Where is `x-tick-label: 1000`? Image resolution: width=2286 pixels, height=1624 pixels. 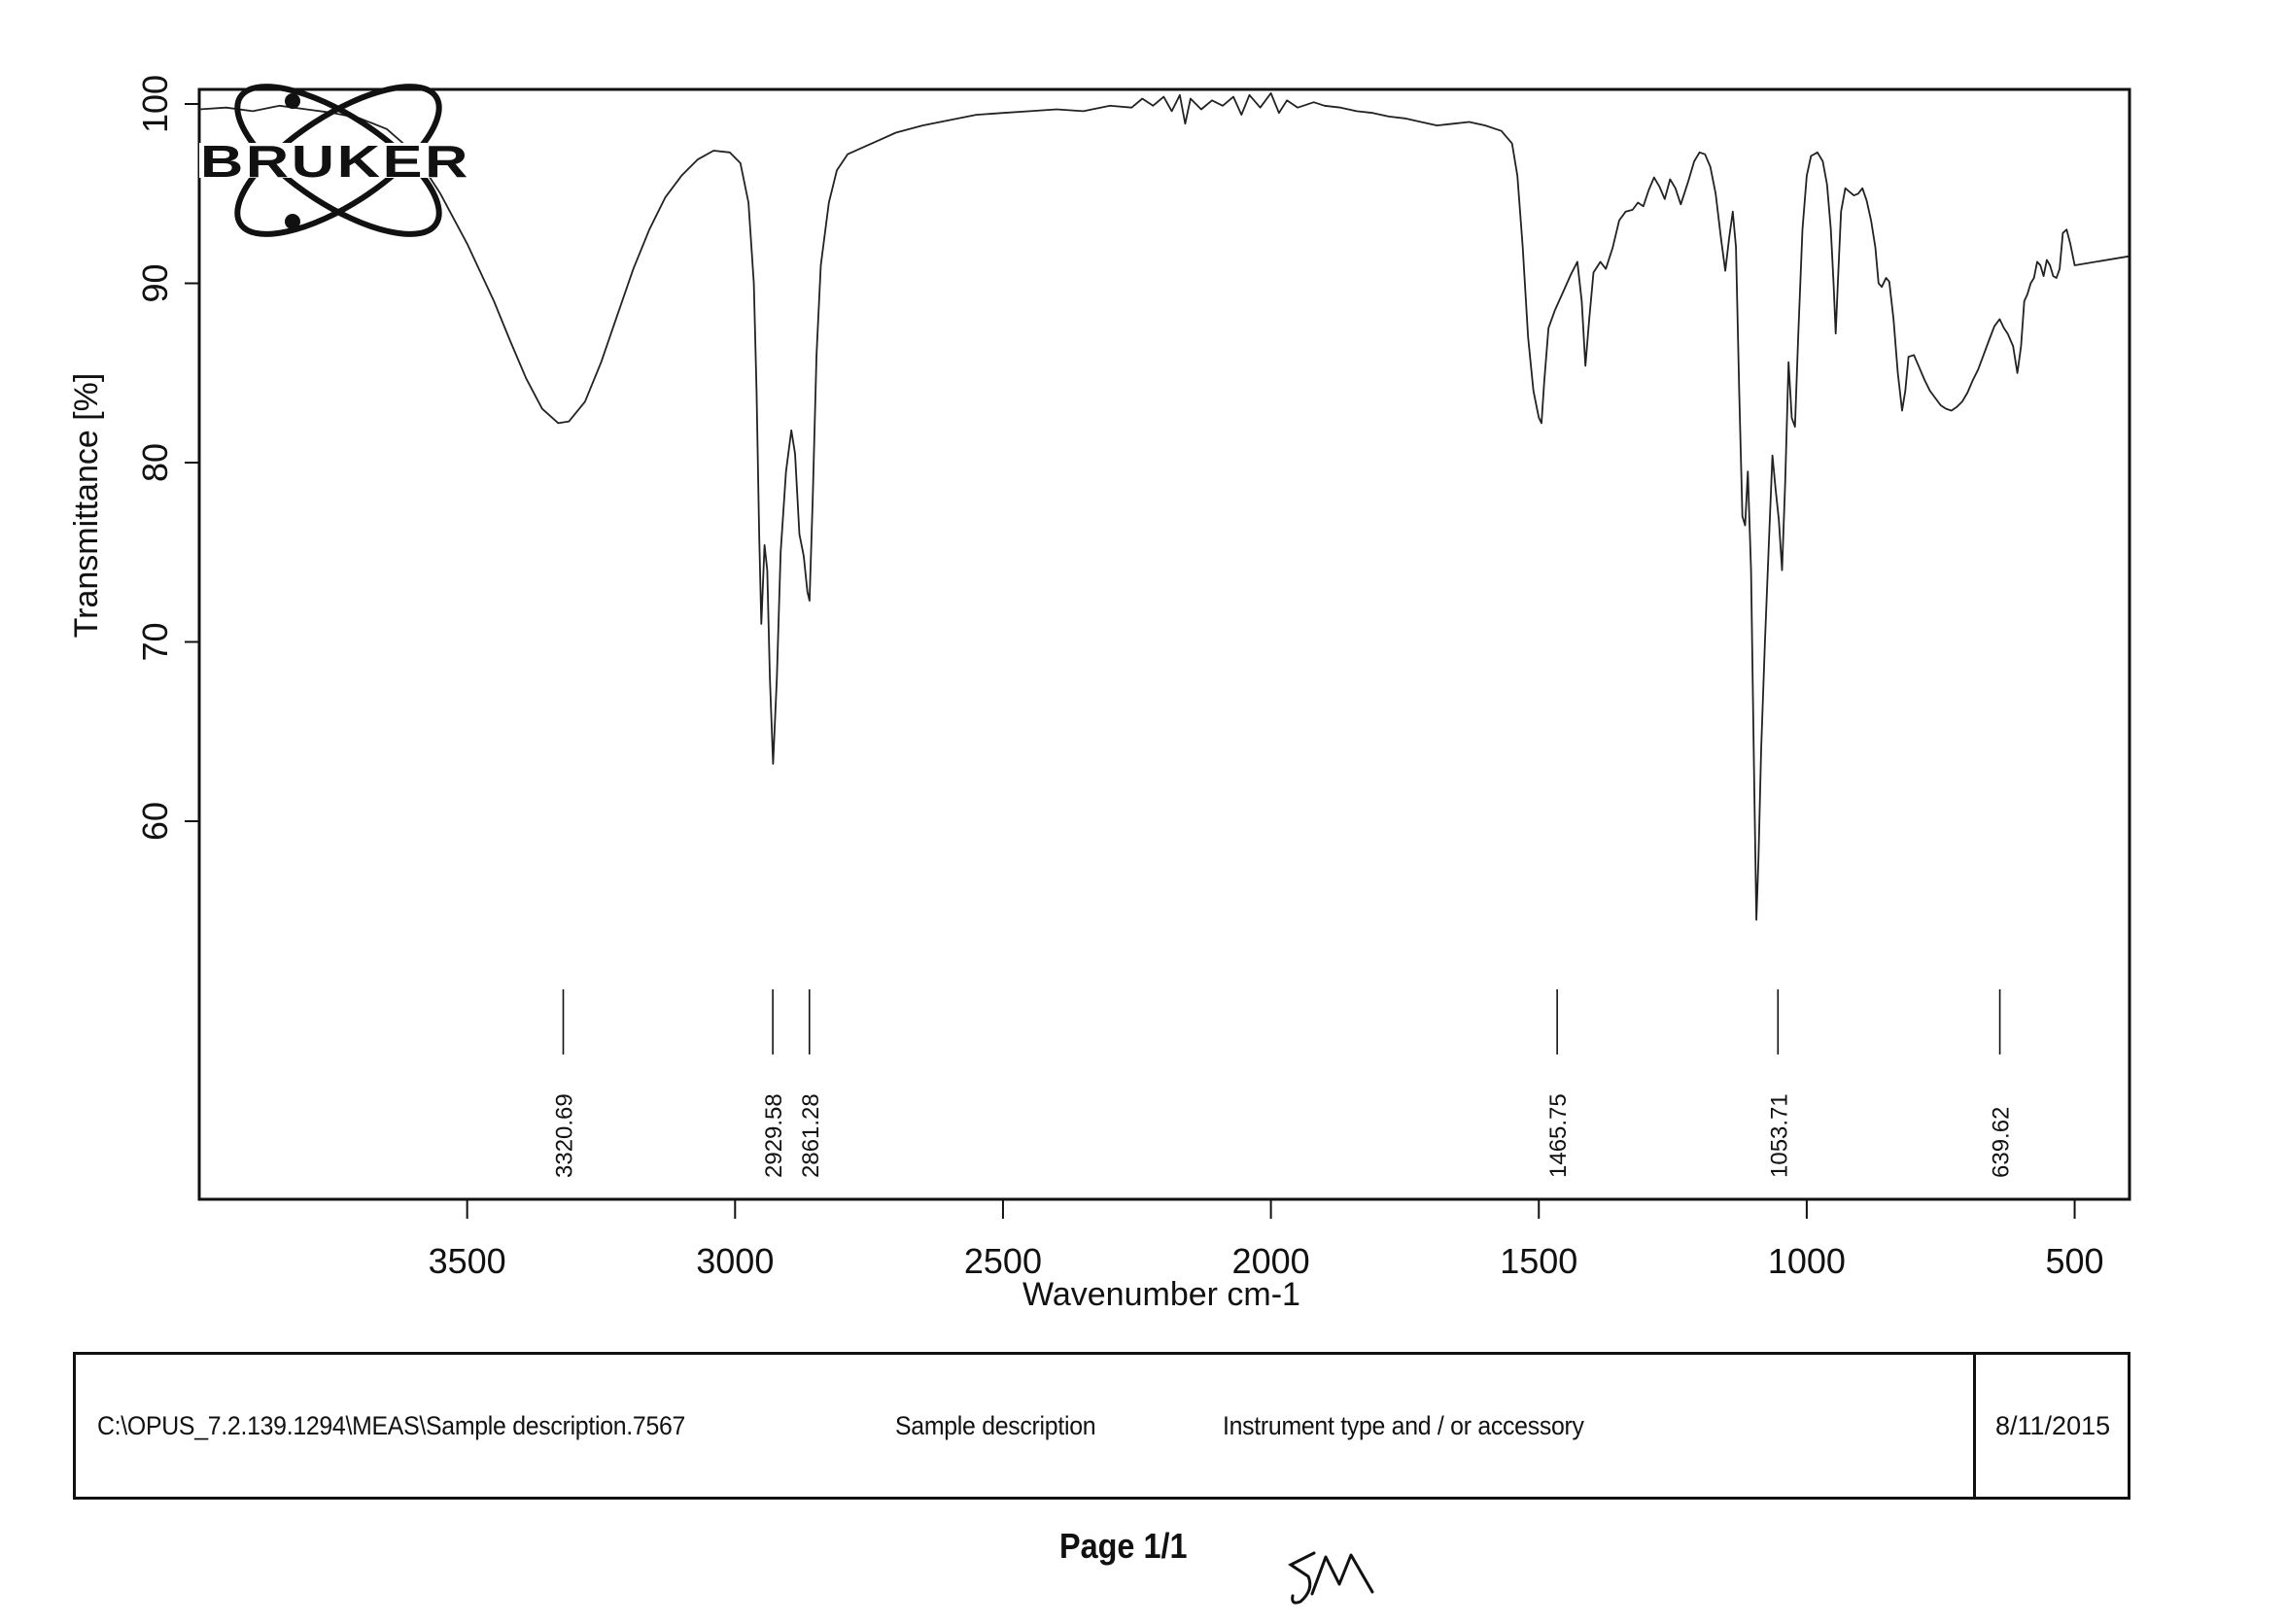 x-tick-label: 1000 is located at coordinates (1807, 1261).